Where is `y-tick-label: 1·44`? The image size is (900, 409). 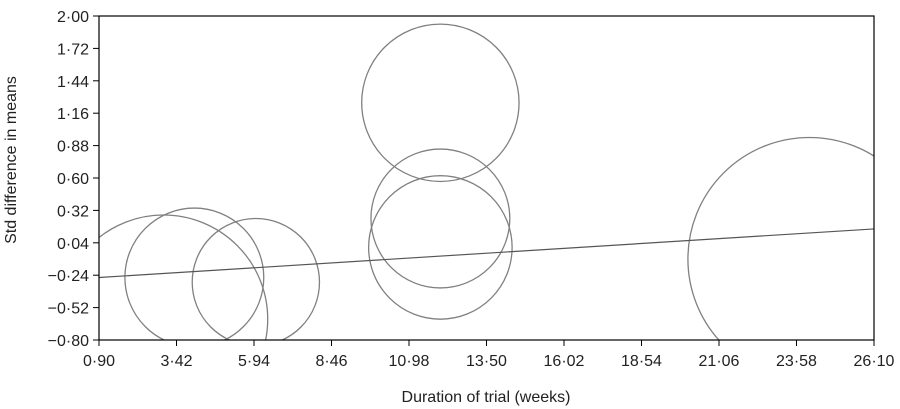 y-tick-label: 1·44 is located at coordinates (73, 82).